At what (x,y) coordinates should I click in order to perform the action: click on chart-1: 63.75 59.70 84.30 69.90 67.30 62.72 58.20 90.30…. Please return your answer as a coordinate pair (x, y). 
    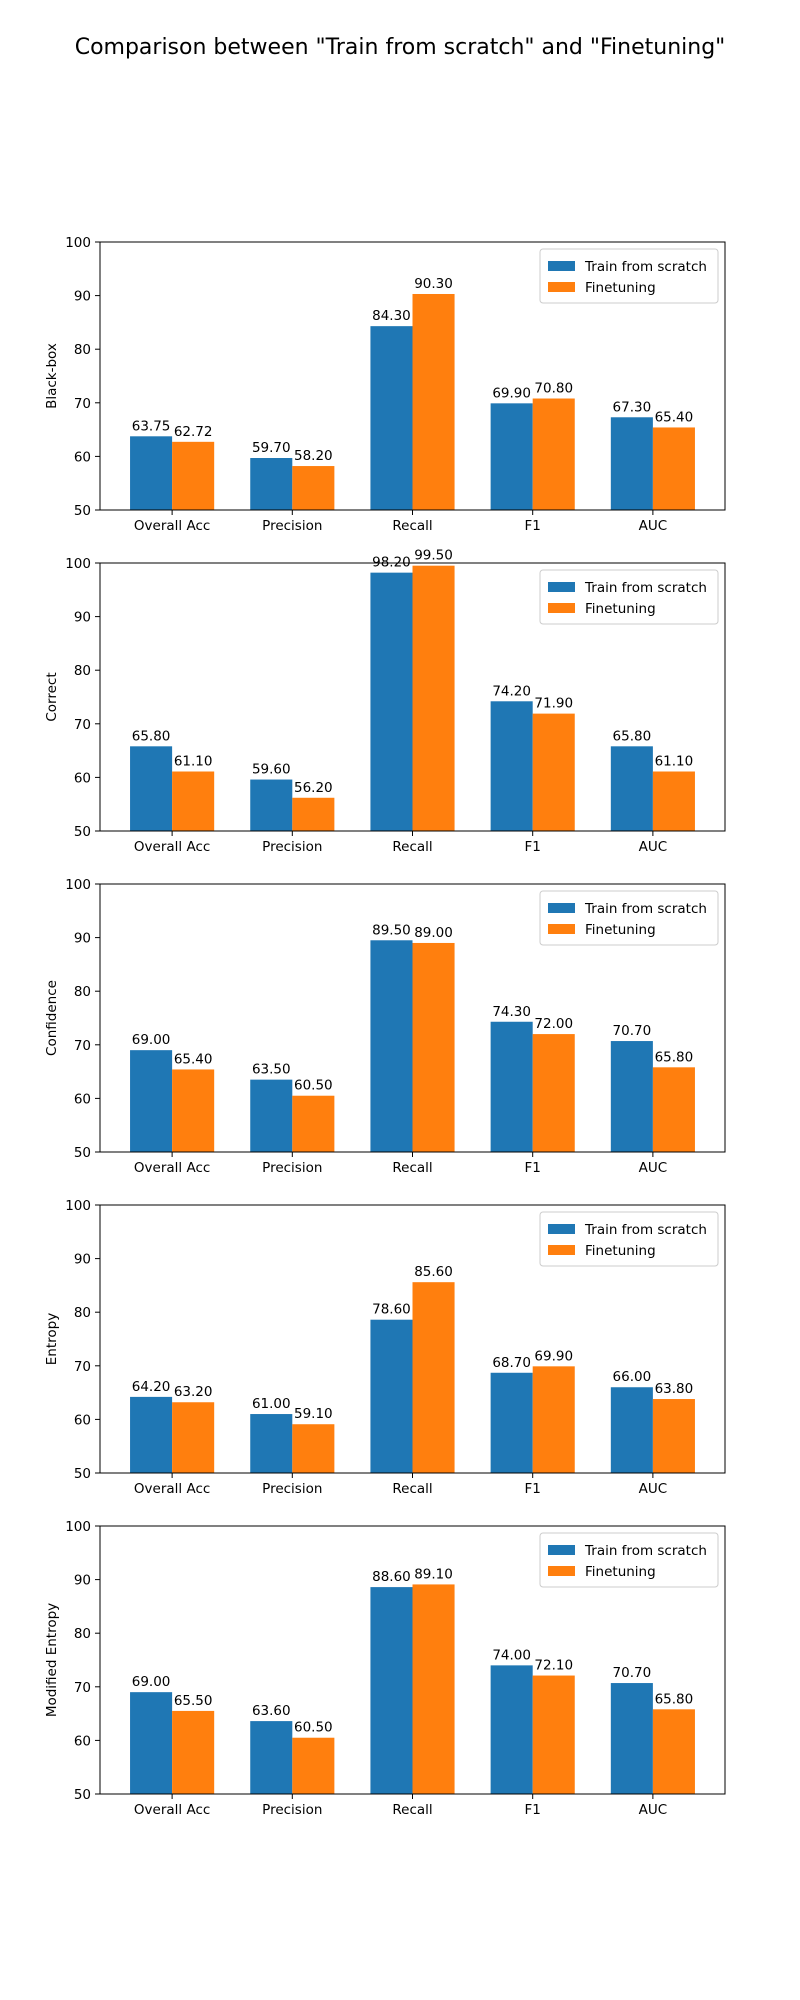
    Looking at the image, I should click on (385, 384).